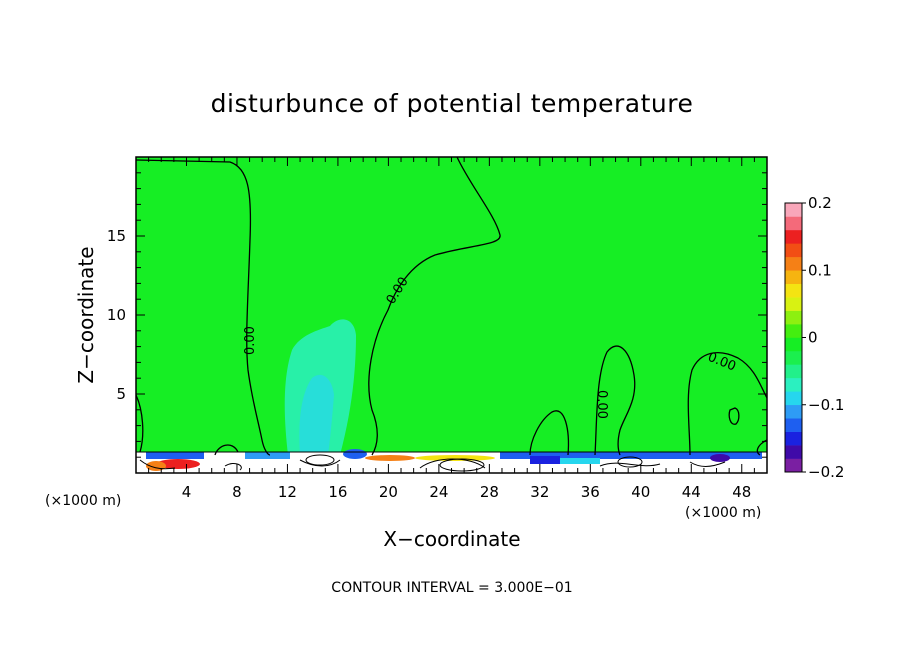 The image size is (904, 654). What do you see at coordinates (820, 270) in the screenshot?
I see `colorbar-tick-label: 0.1` at bounding box center [820, 270].